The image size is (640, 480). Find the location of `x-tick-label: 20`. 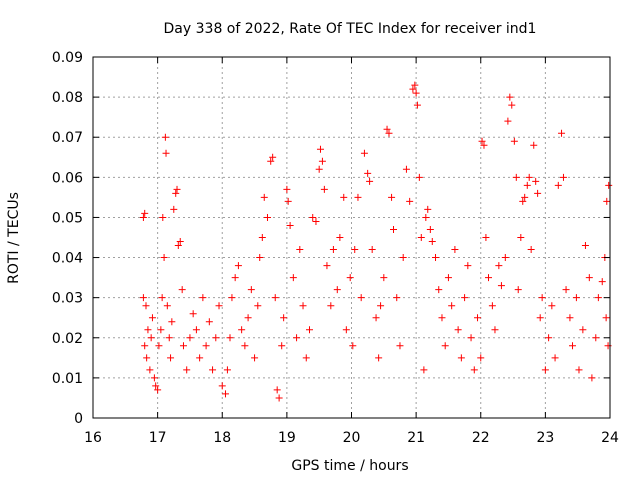

x-tick-label: 20 is located at coordinates (352, 438).